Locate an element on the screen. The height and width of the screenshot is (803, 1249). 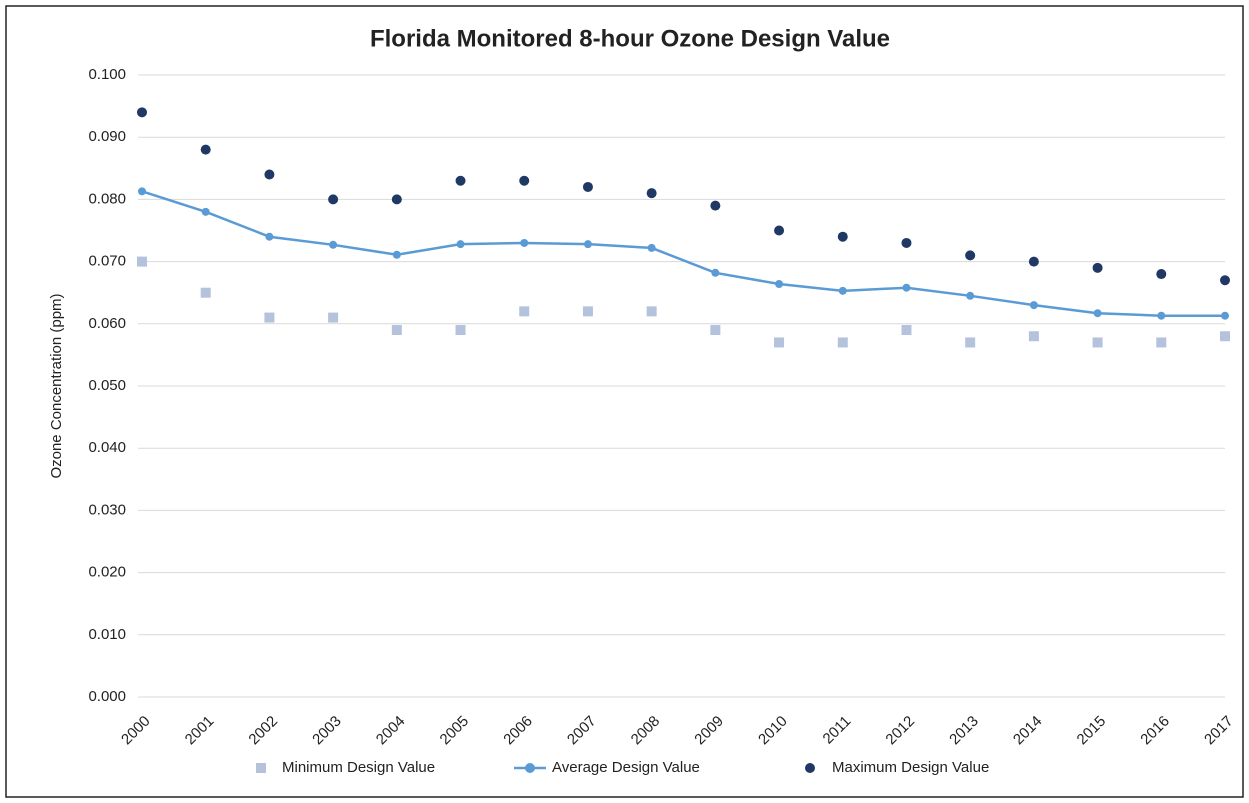
legend-label: Average Design Value is located at coordinates (626, 767).